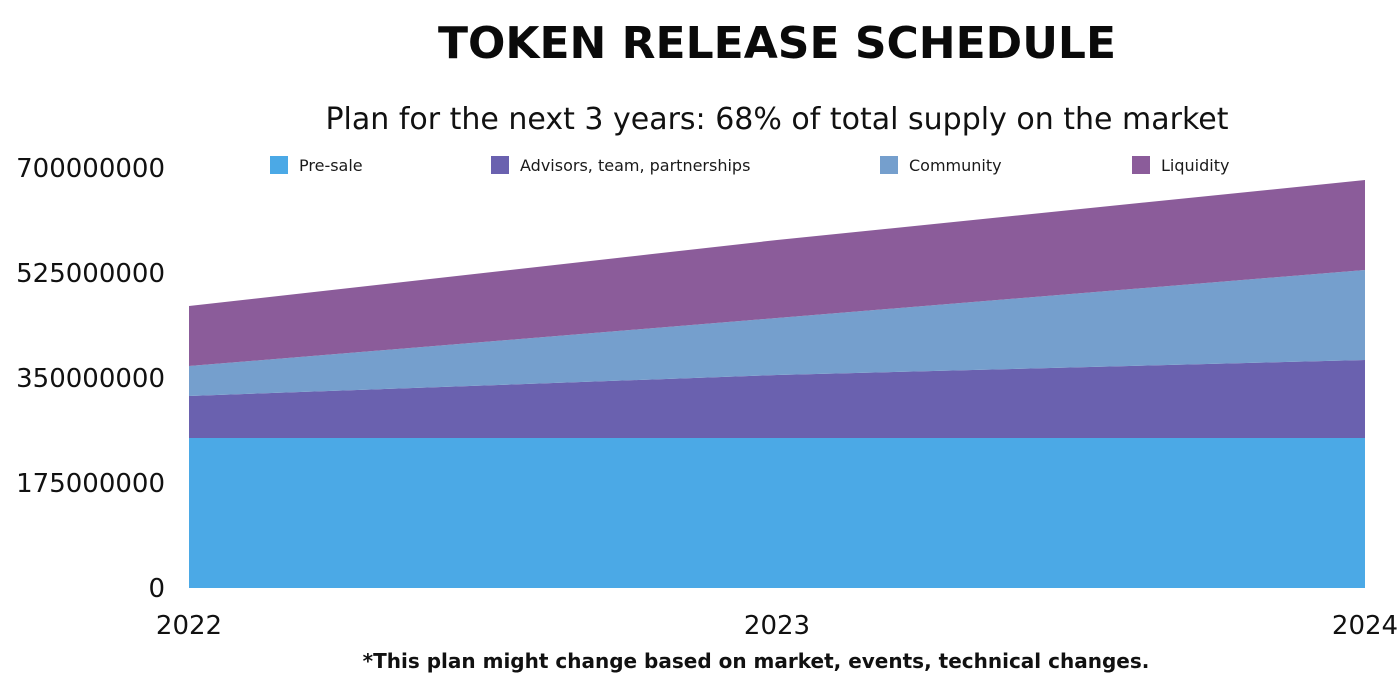 Image resolution: width=1400 pixels, height=686 pixels. Describe the element at coordinates (331, 165) in the screenshot. I see `legend-label: Pre-sale` at that location.